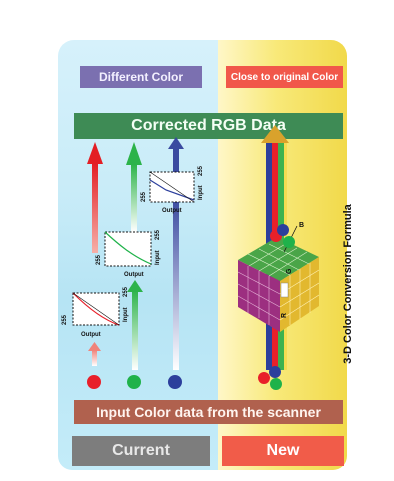  What do you see at coordinates (283, 451) in the screenshot?
I see `new-label: New` at bounding box center [283, 451].